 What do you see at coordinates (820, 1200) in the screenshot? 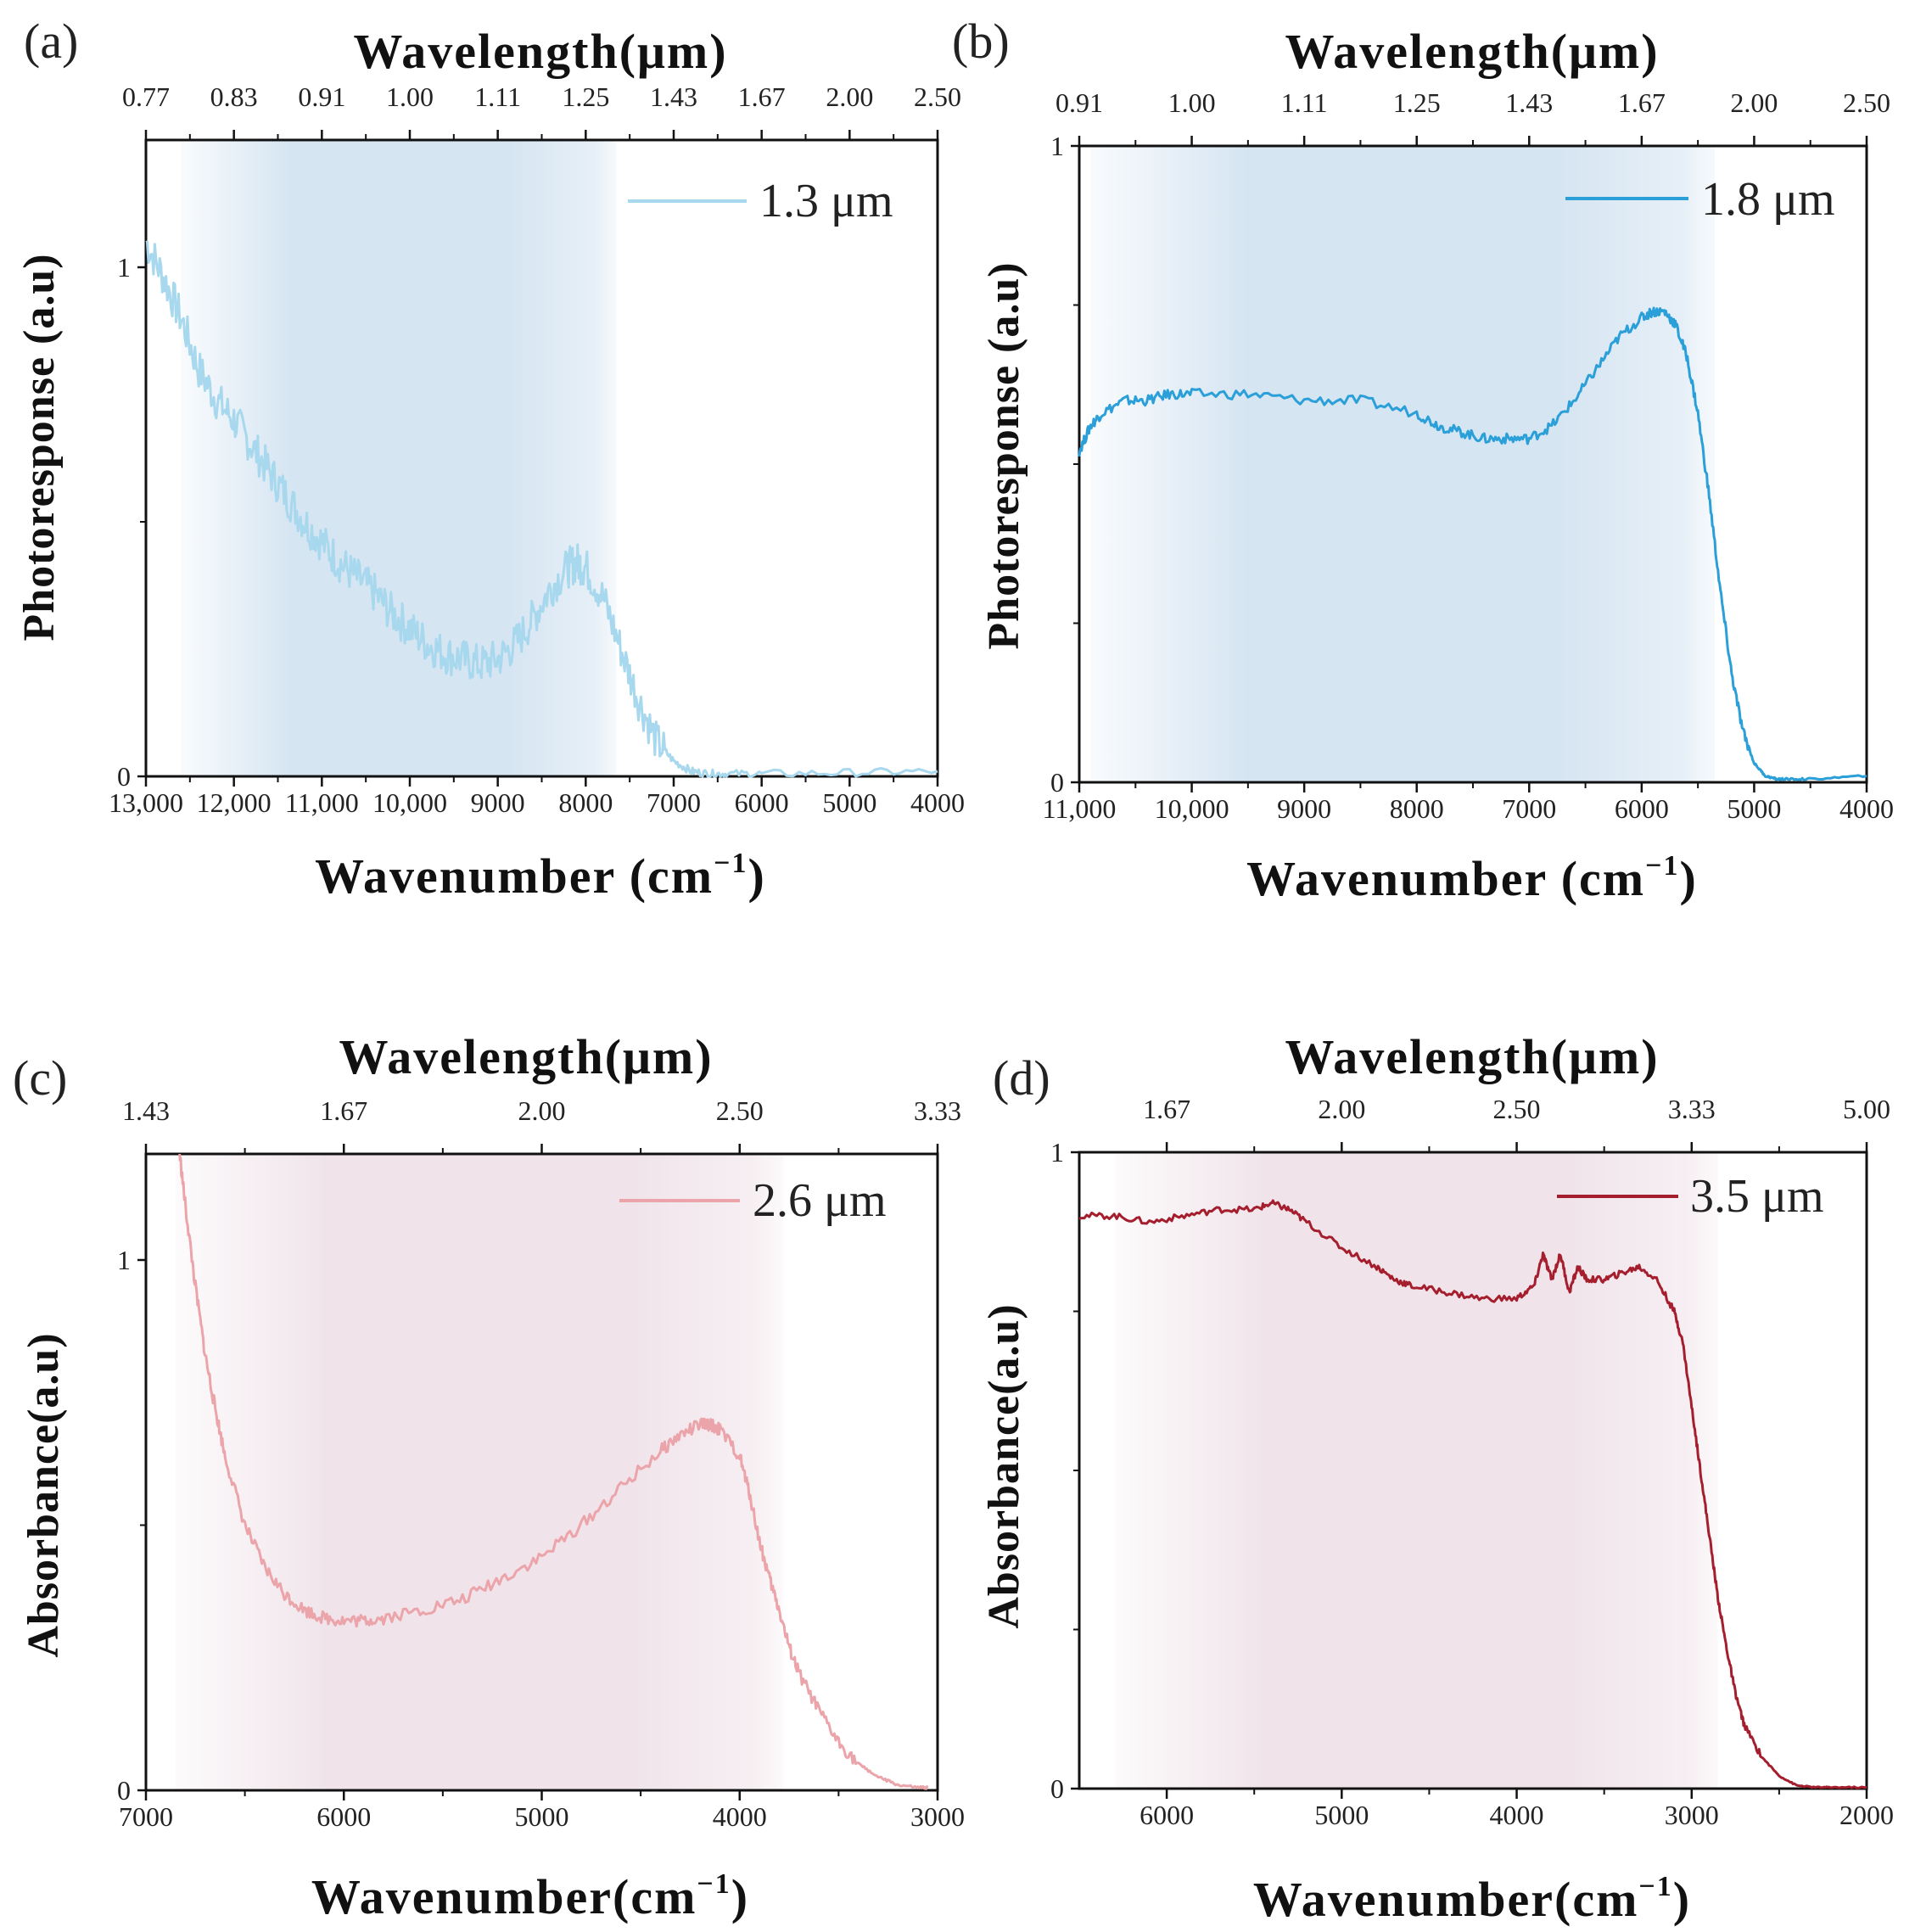
I see `legend-label: 2.6 μm` at bounding box center [820, 1200].